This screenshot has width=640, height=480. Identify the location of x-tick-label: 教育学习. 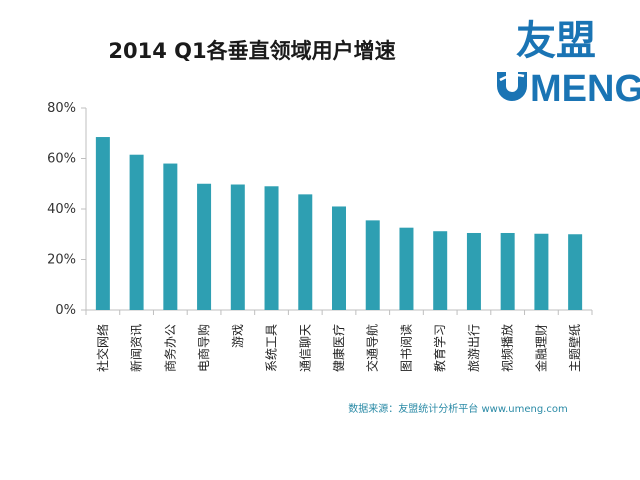
(439, 348).